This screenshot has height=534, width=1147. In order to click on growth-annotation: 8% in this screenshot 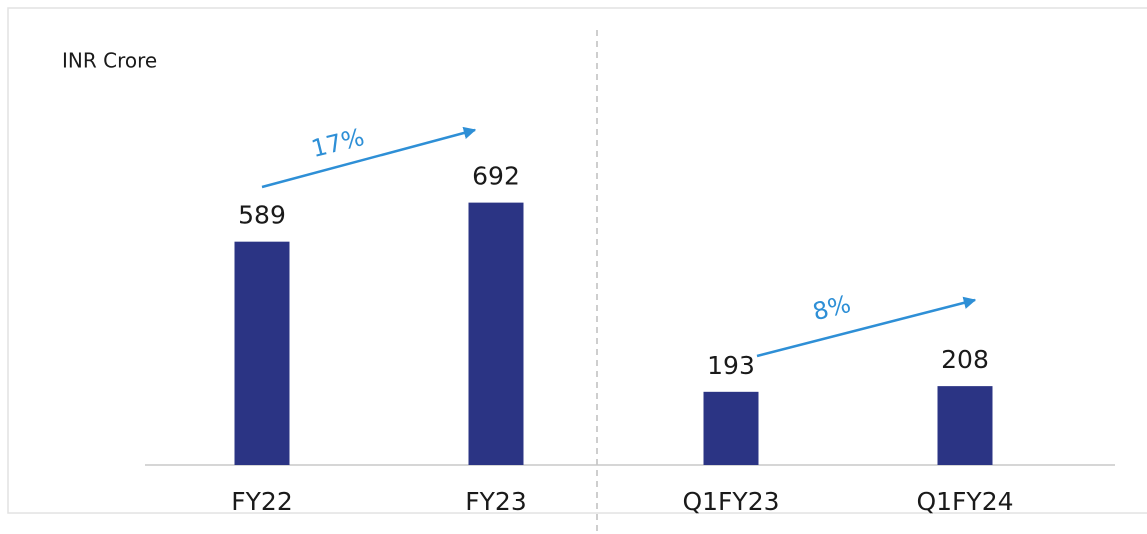, I will do `click(832, 308)`.